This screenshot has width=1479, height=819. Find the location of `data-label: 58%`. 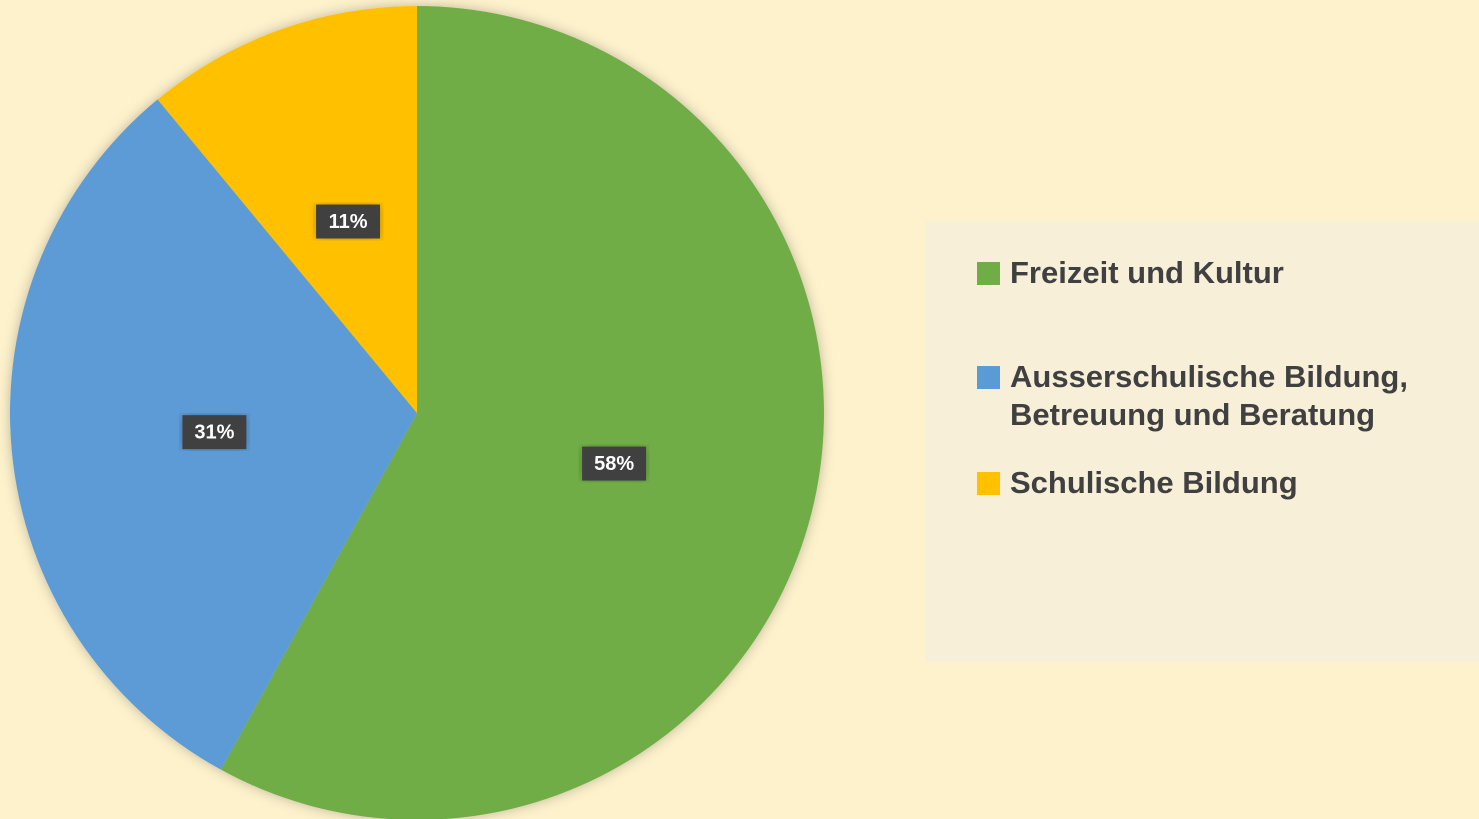

data-label: 58% is located at coordinates (614, 464).